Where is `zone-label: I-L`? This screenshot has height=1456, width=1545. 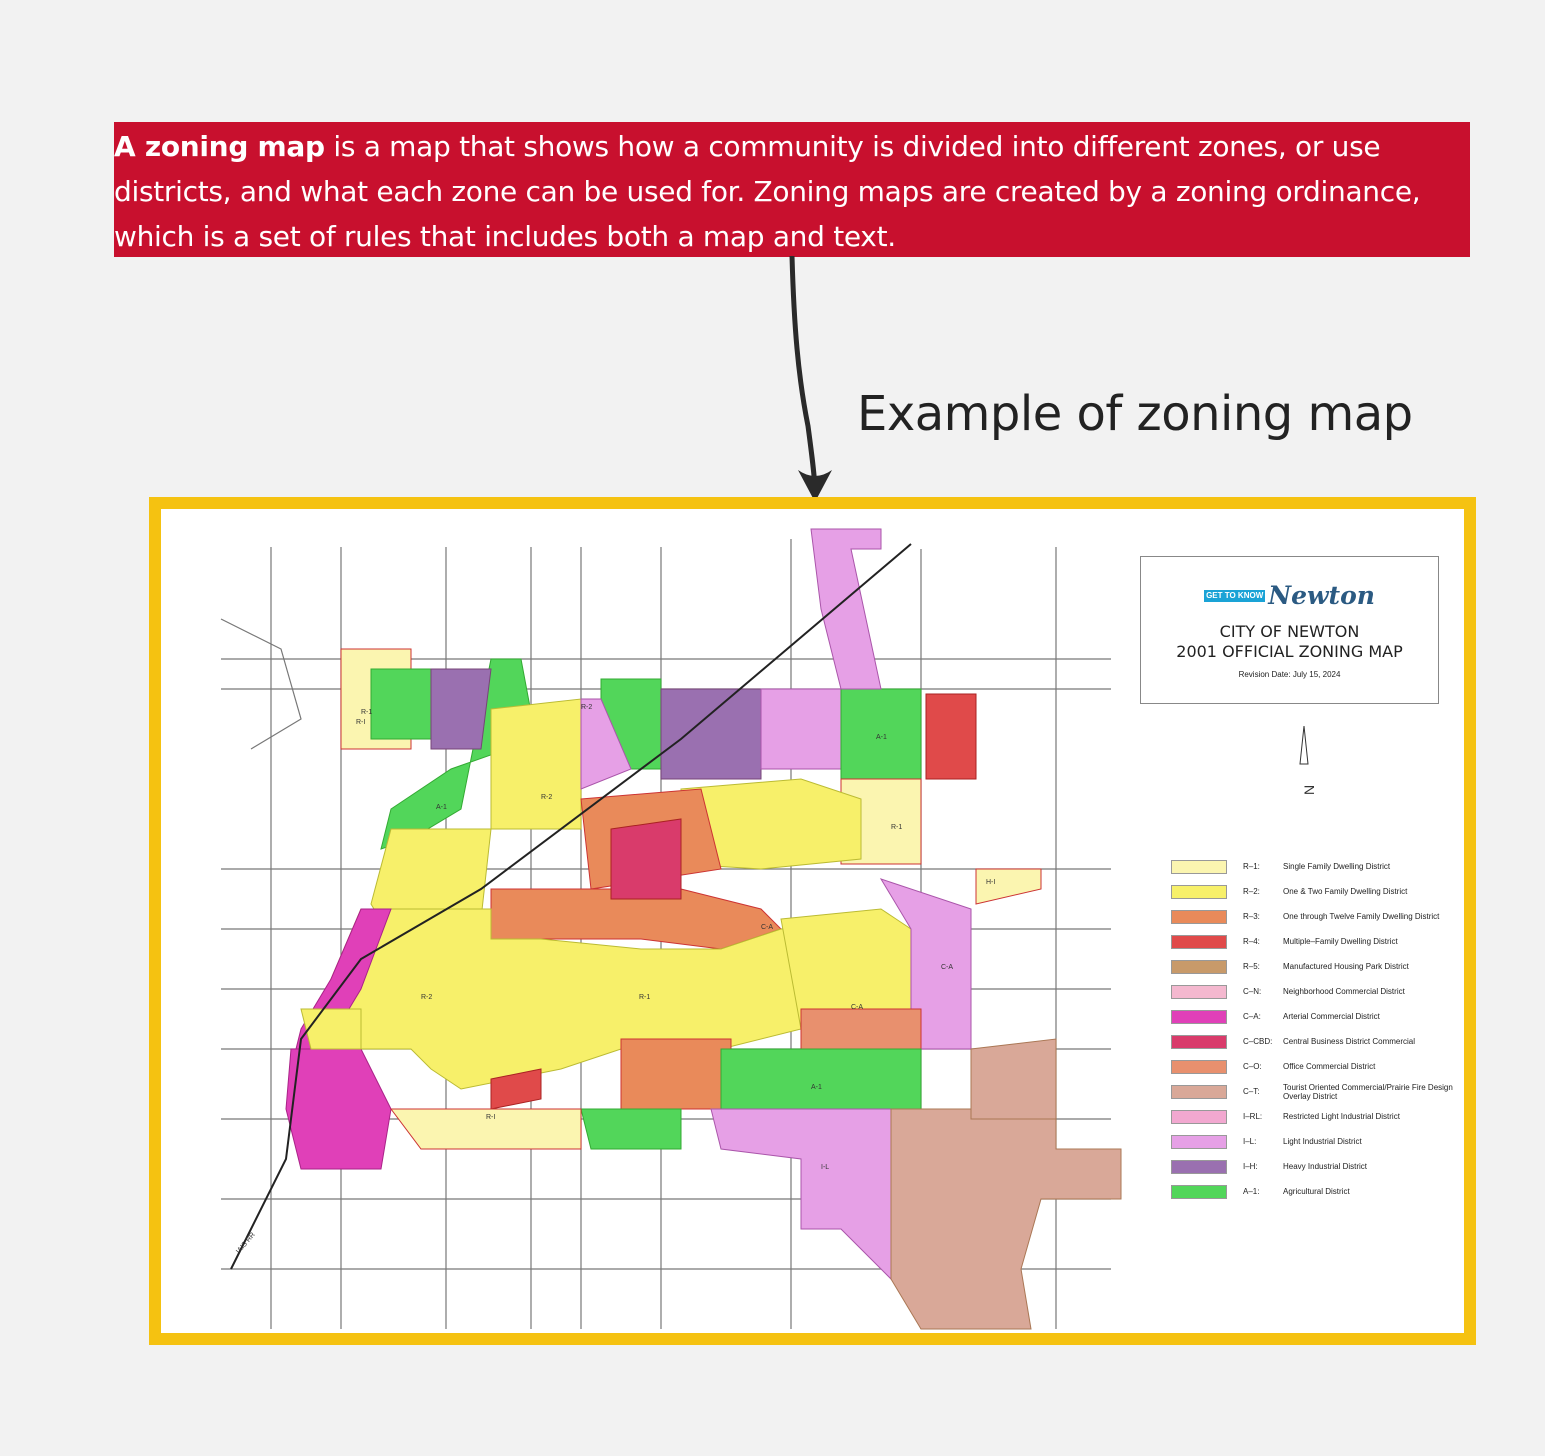 zone-label: I-L is located at coordinates (825, 1167).